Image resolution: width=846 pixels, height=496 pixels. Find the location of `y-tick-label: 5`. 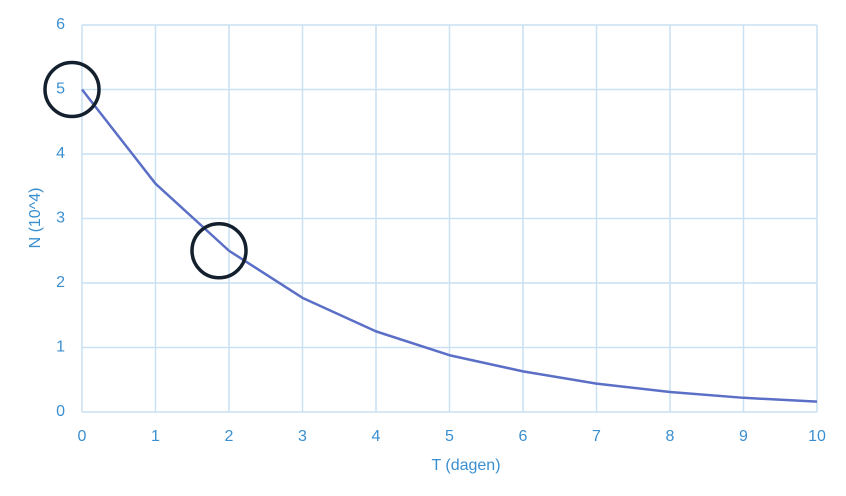

y-tick-label: 5 is located at coordinates (60, 89).